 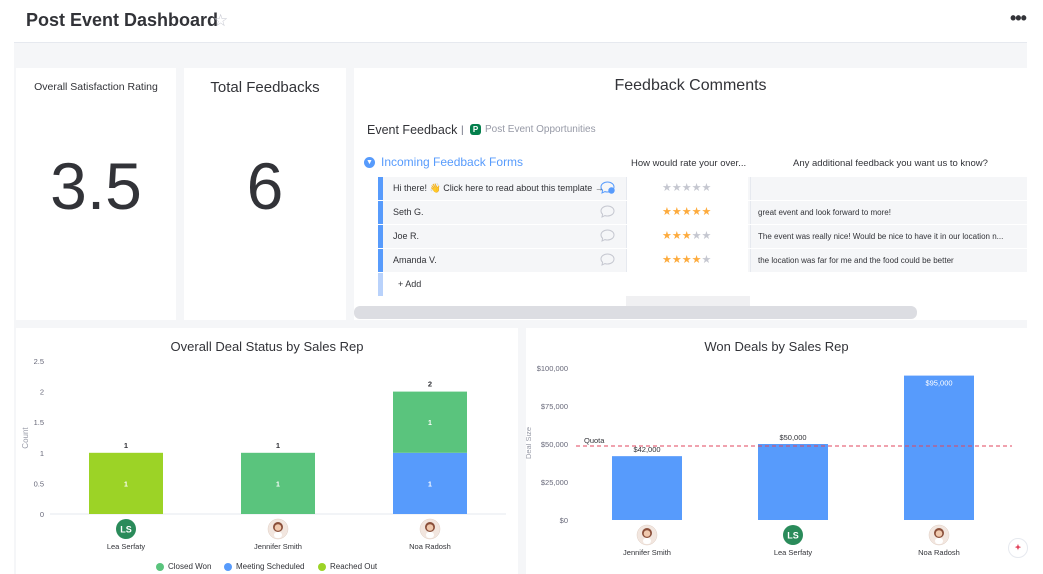 What do you see at coordinates (96, 194) in the screenshot?
I see `satisfaction-widget: Overall Satisfaction Rating 3.5` at bounding box center [96, 194].